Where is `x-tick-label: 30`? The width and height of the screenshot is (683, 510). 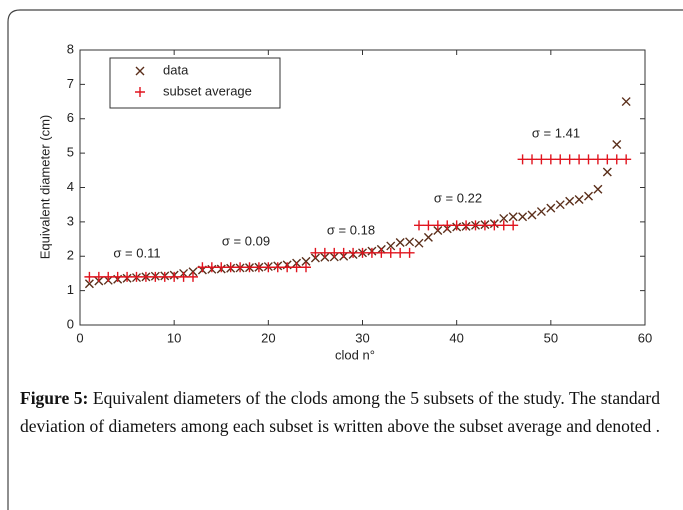
x-tick-label: 30 is located at coordinates (362, 337).